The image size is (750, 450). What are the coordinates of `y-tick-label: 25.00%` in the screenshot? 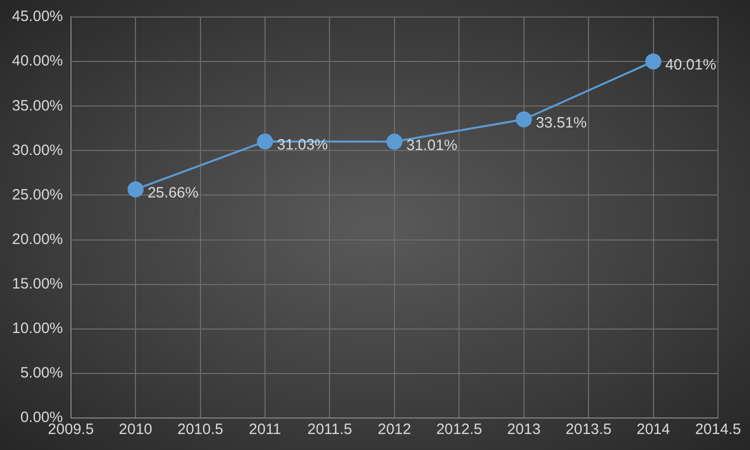 It's located at (37, 195).